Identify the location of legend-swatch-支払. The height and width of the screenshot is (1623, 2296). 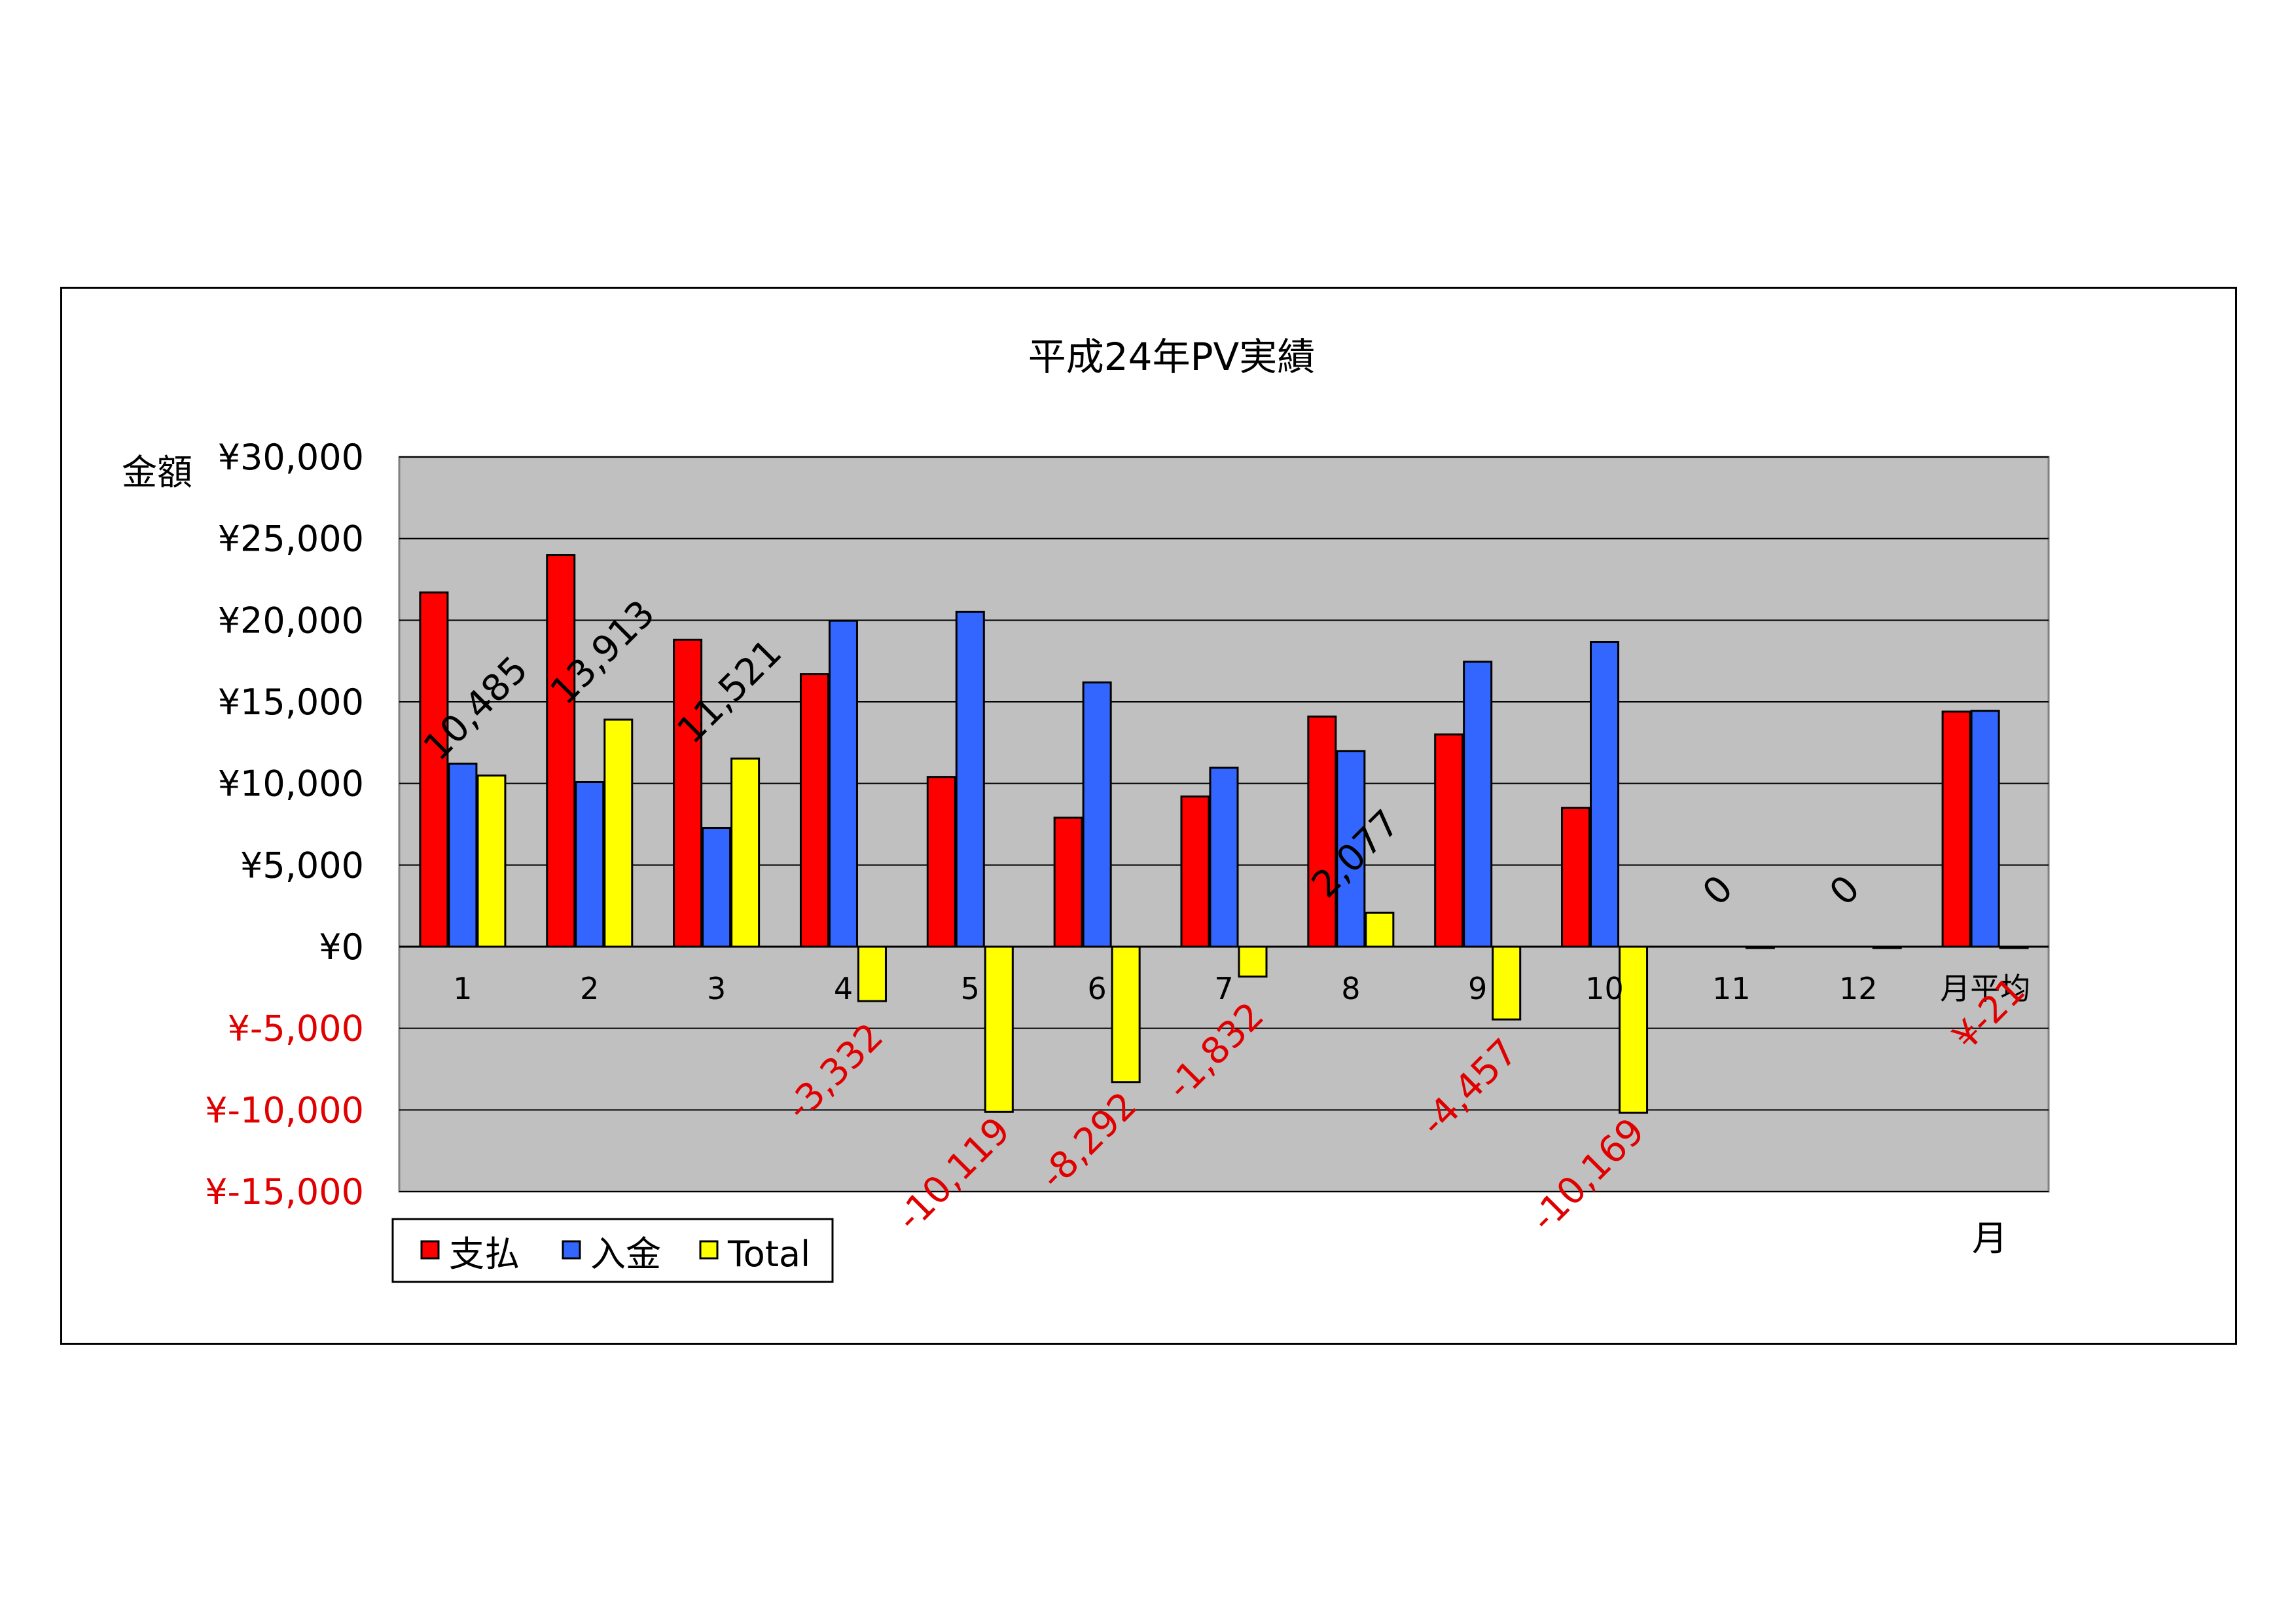
(430, 1250).